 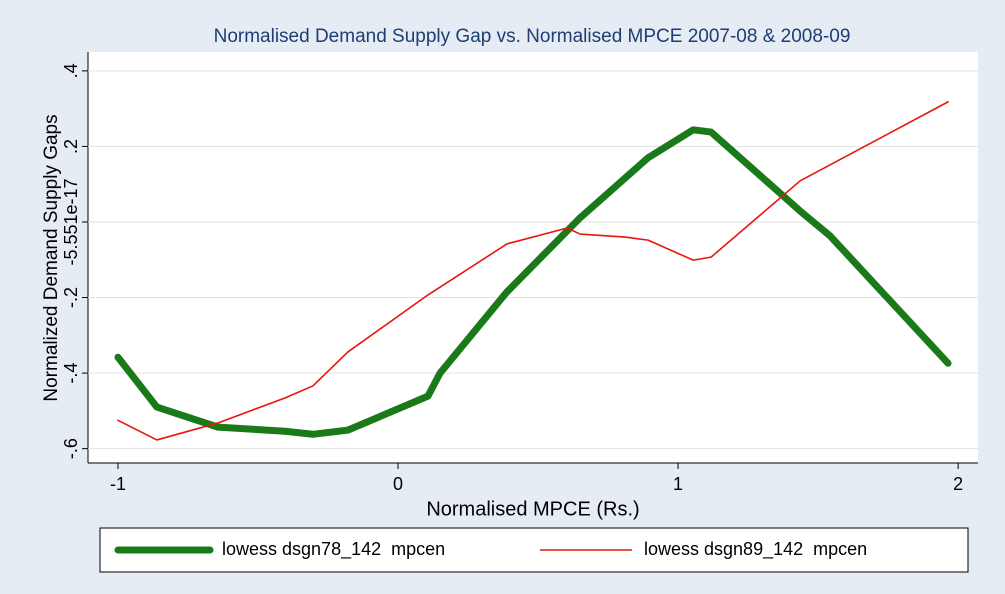 What do you see at coordinates (333, 549) in the screenshot?
I see `legend-label: lowess dsgn78_142 mpcen` at bounding box center [333, 549].